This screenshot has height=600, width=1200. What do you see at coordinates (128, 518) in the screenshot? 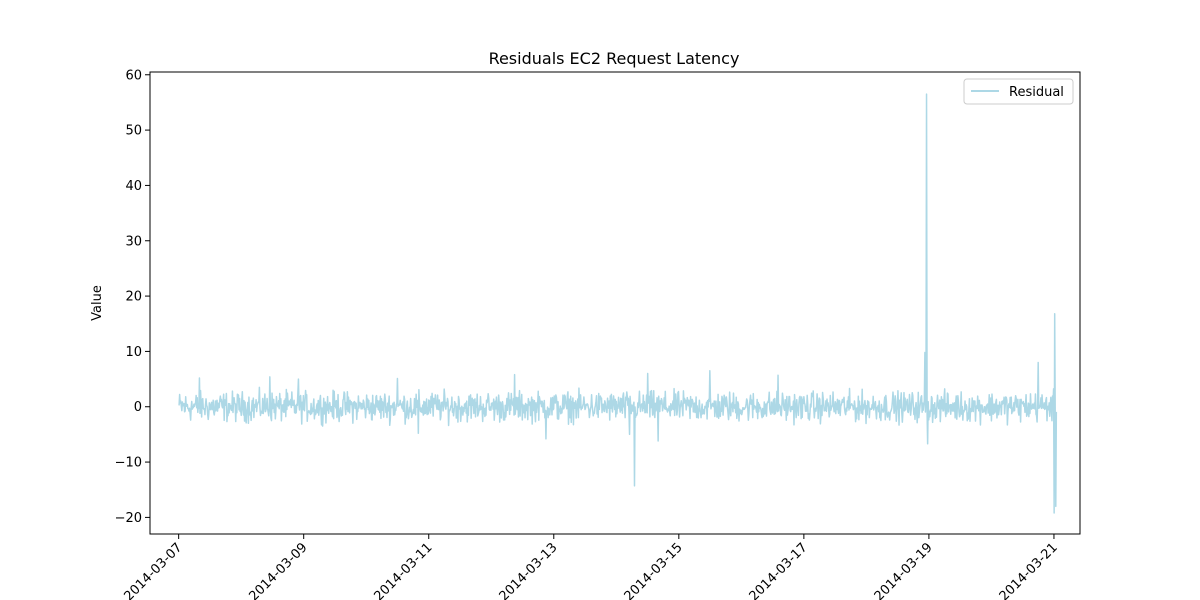
I see `y-tick-label: −20` at bounding box center [128, 518].